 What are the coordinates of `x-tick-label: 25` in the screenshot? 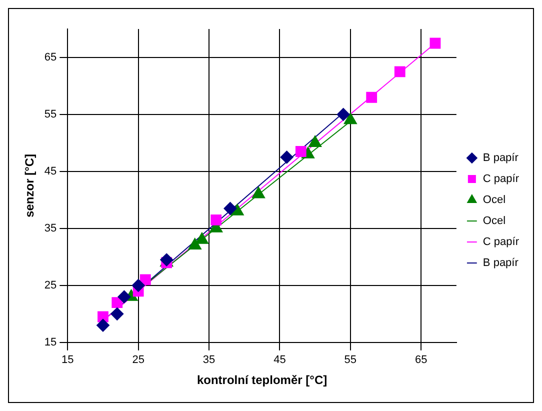 It's located at (138, 360).